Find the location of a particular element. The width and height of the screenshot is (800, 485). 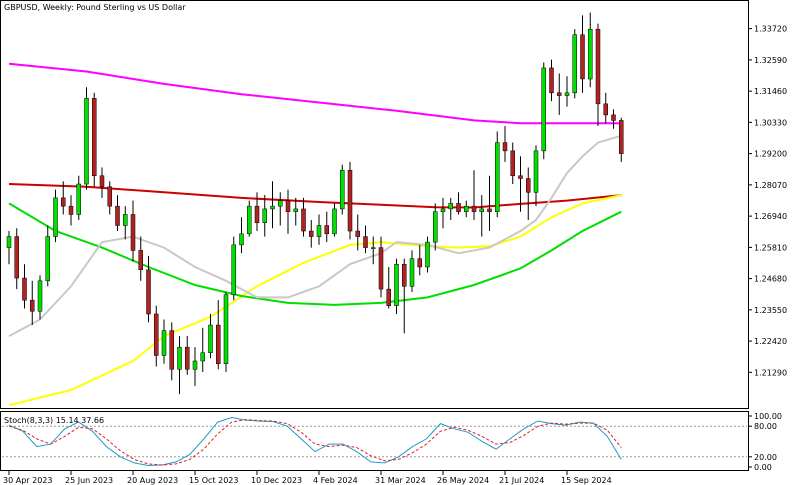

price-tick-label: 1.28070 is located at coordinates (770, 185).